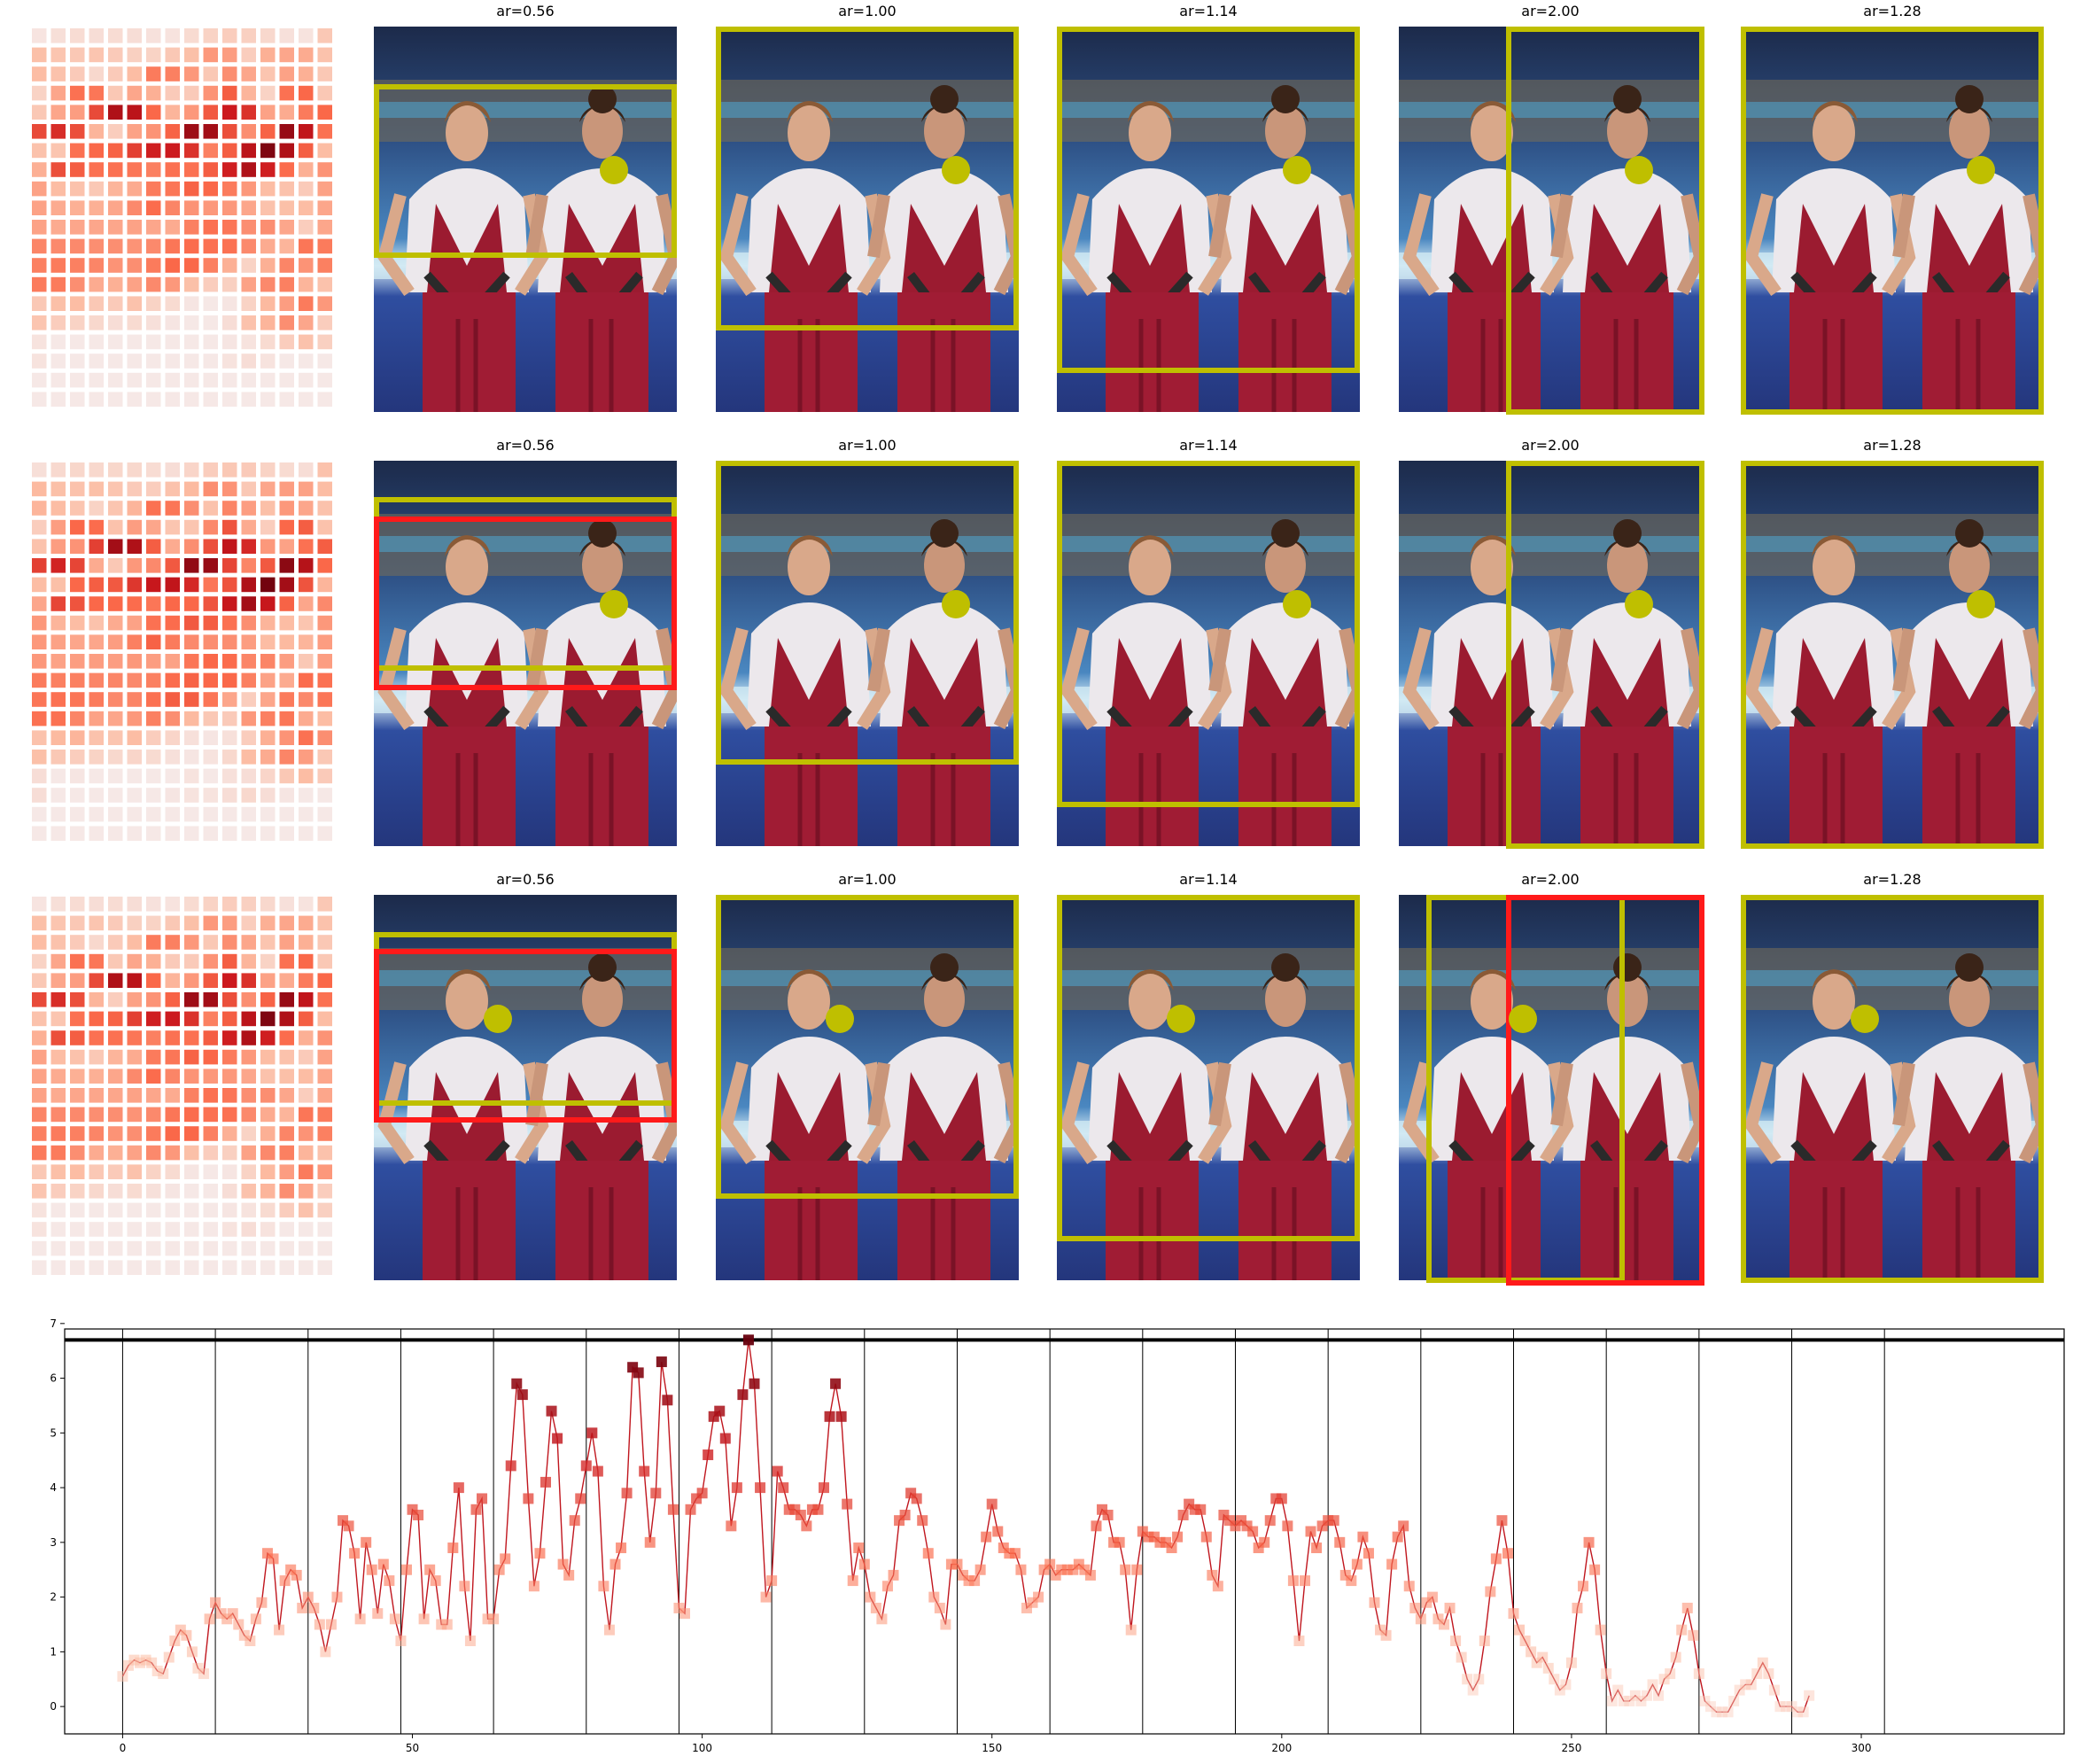  What do you see at coordinates (1571, 1748) in the screenshot?
I see `x-tick-label: 250` at bounding box center [1571, 1748].